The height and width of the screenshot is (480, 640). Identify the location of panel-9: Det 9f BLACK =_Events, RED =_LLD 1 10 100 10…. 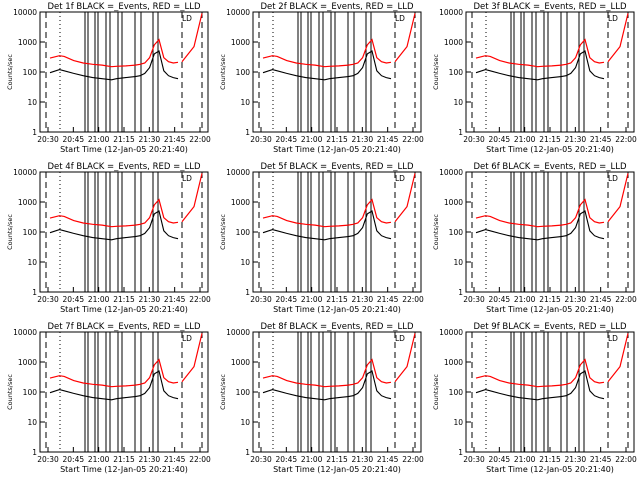
(534, 398).